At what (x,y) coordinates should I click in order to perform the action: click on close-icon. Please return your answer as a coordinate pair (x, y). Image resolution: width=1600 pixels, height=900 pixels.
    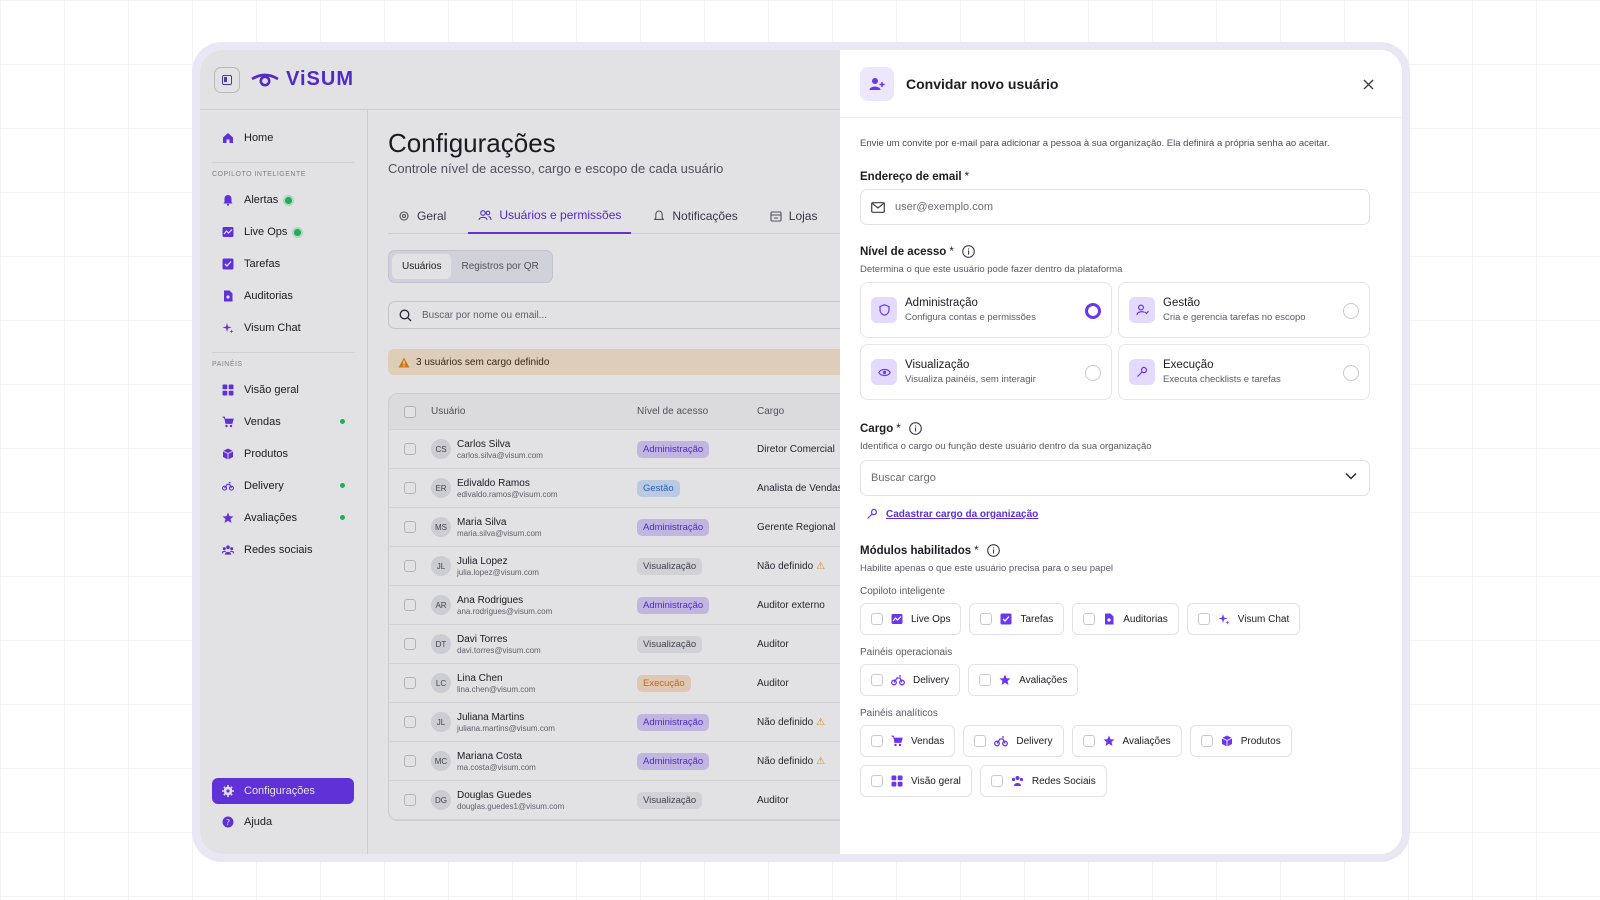
    Looking at the image, I should click on (1368, 84).